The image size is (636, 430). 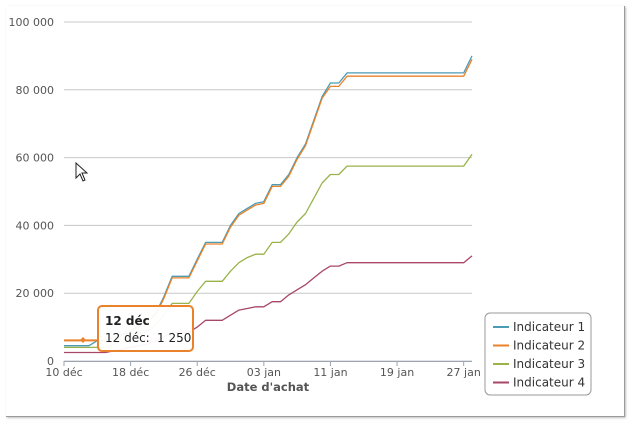 I want to click on mouse-cursor-icon, so click(x=82, y=171).